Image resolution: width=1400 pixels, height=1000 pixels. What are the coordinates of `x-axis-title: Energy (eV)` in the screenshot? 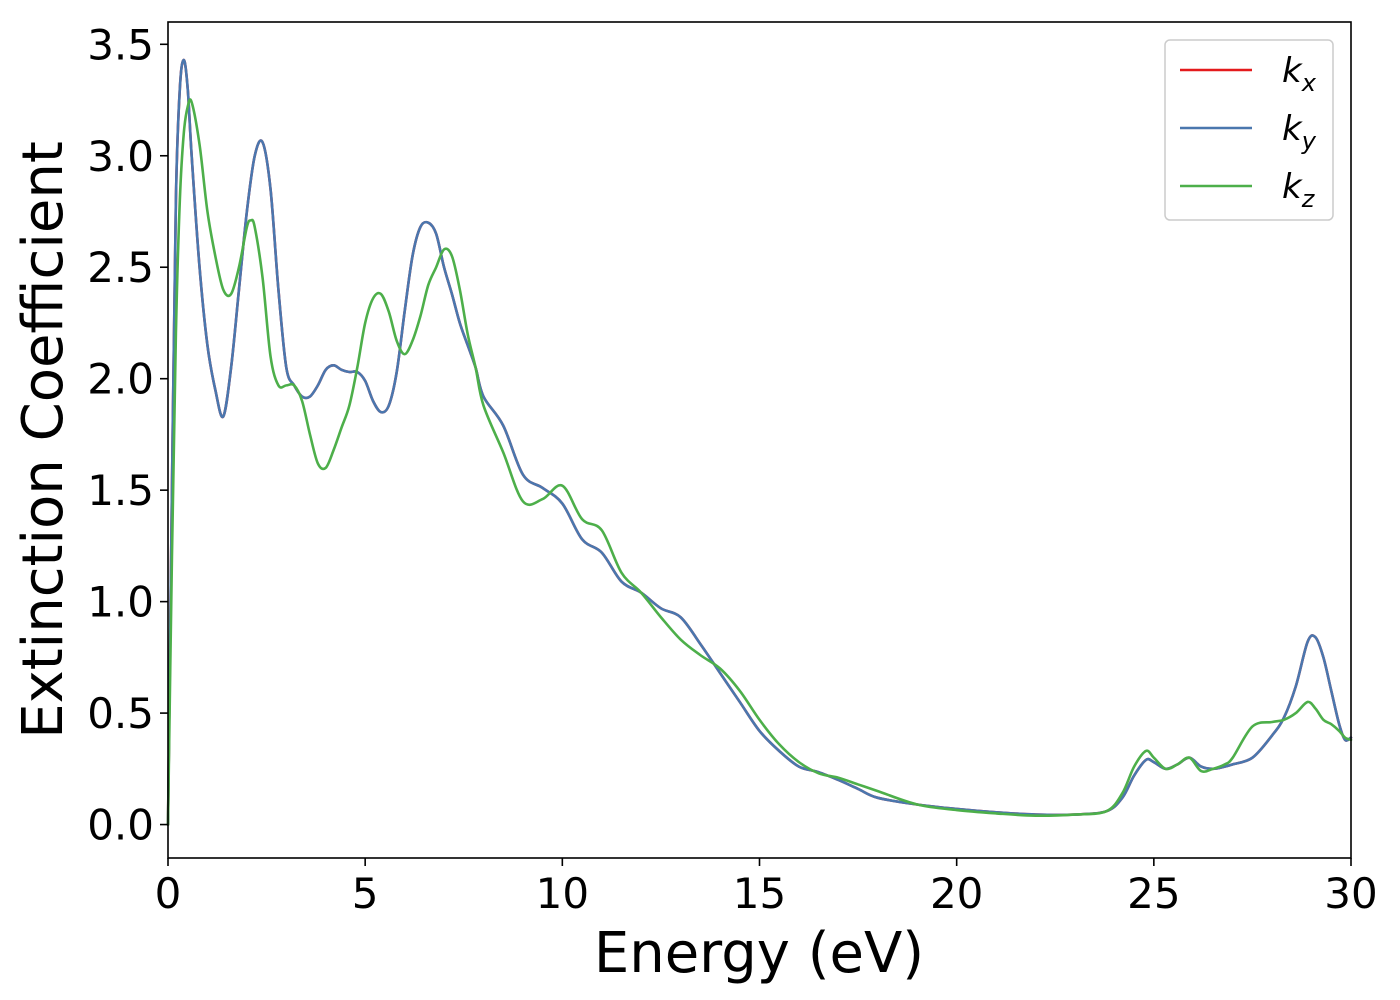 It's located at (759, 953).